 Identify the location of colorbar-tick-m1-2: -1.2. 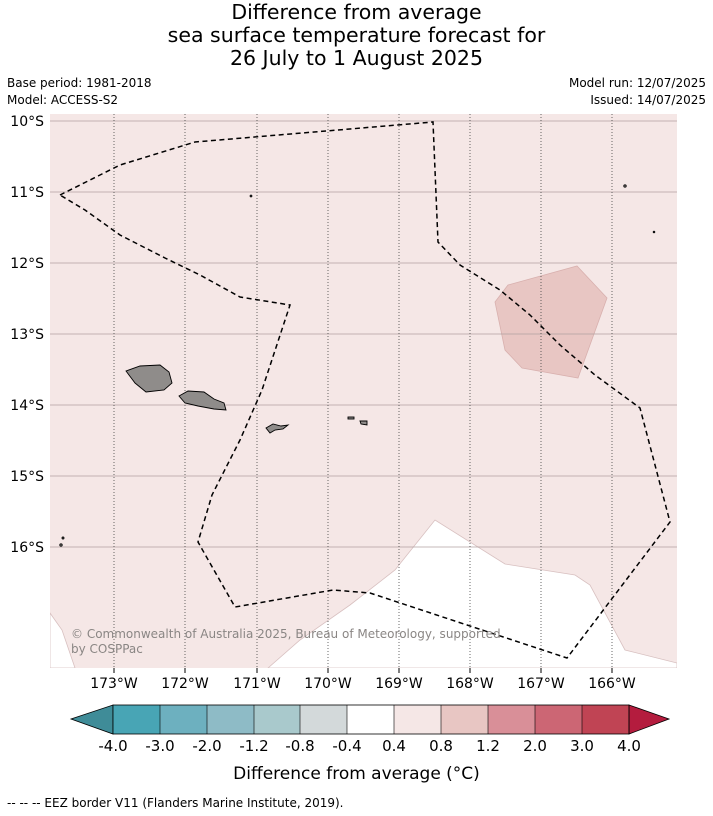
(253, 746).